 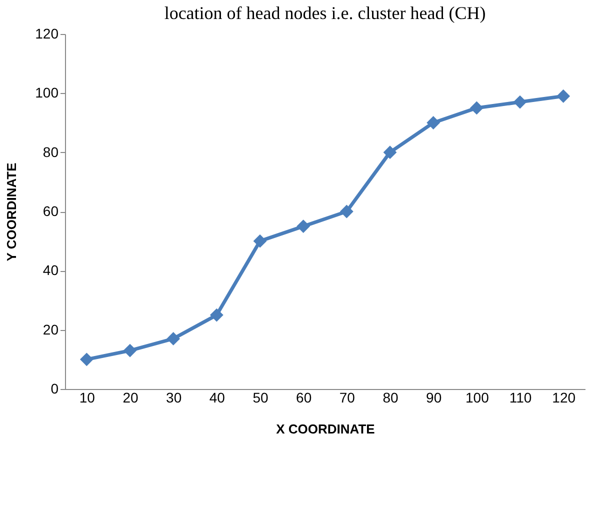 What do you see at coordinates (50, 329) in the screenshot?
I see `y-tick-label: 20` at bounding box center [50, 329].